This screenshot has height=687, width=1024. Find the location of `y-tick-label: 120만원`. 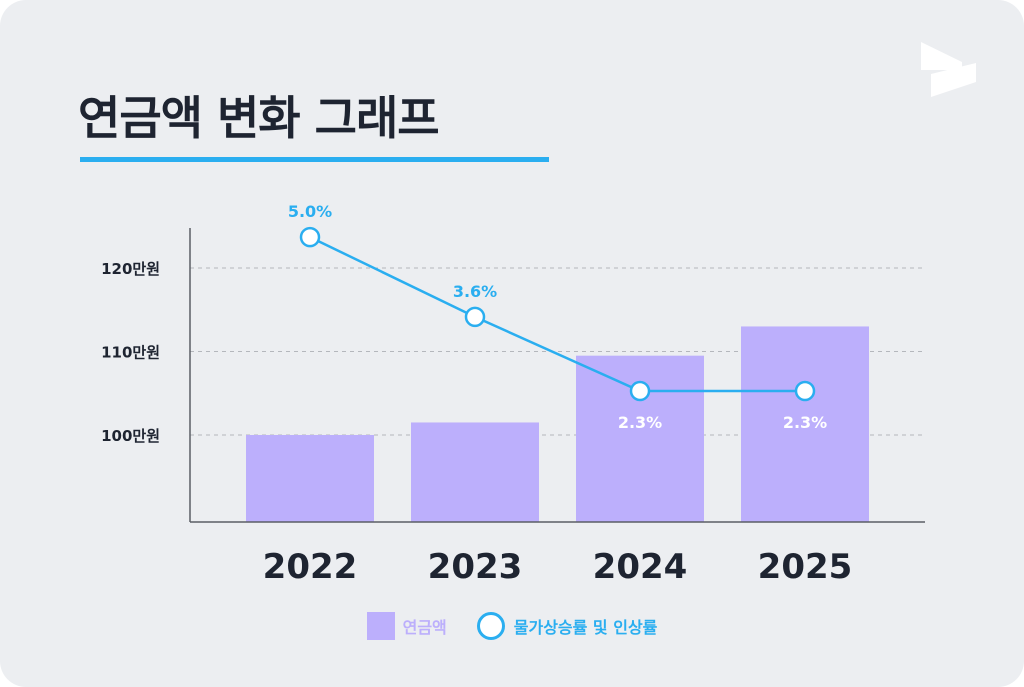

y-tick-label: 120만원 is located at coordinates (130, 269).